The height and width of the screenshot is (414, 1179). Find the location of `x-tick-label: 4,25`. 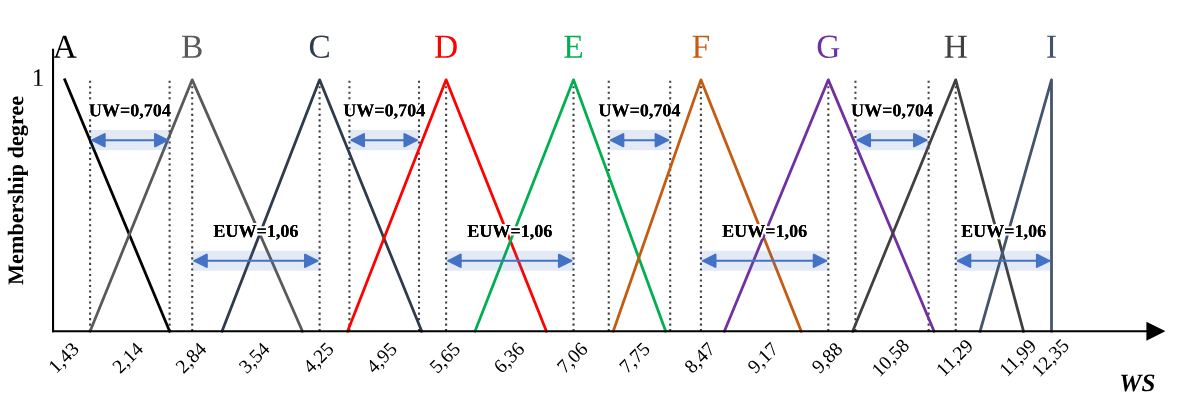

x-tick-label: 4,25 is located at coordinates (319, 359).